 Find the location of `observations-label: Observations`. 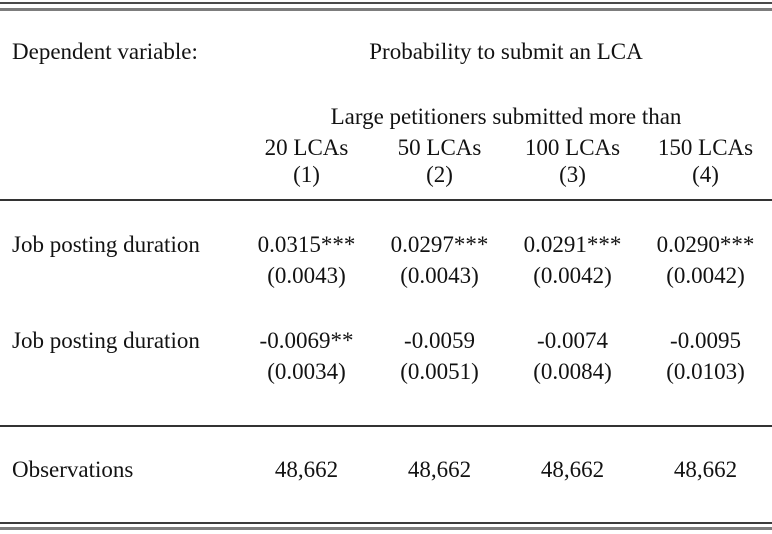

observations-label: Observations is located at coordinates (73, 469).